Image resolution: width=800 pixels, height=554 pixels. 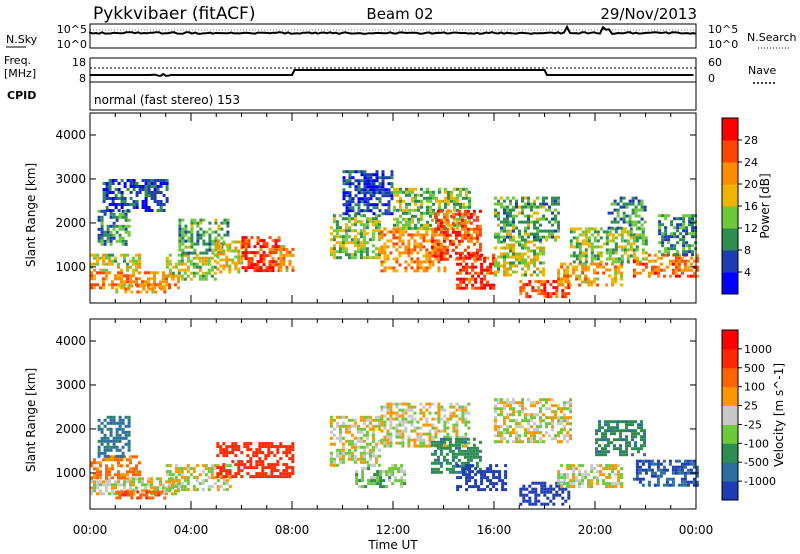 I want to click on x-tick-label: 08:00, so click(x=292, y=530).